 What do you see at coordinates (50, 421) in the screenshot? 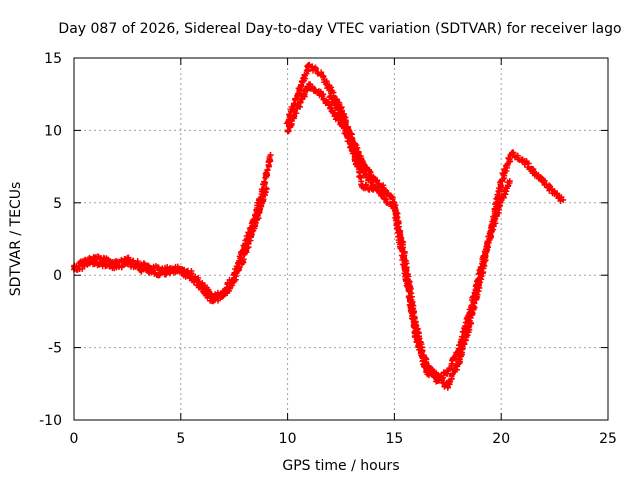
I see `y-tick-label: -10` at bounding box center [50, 421].